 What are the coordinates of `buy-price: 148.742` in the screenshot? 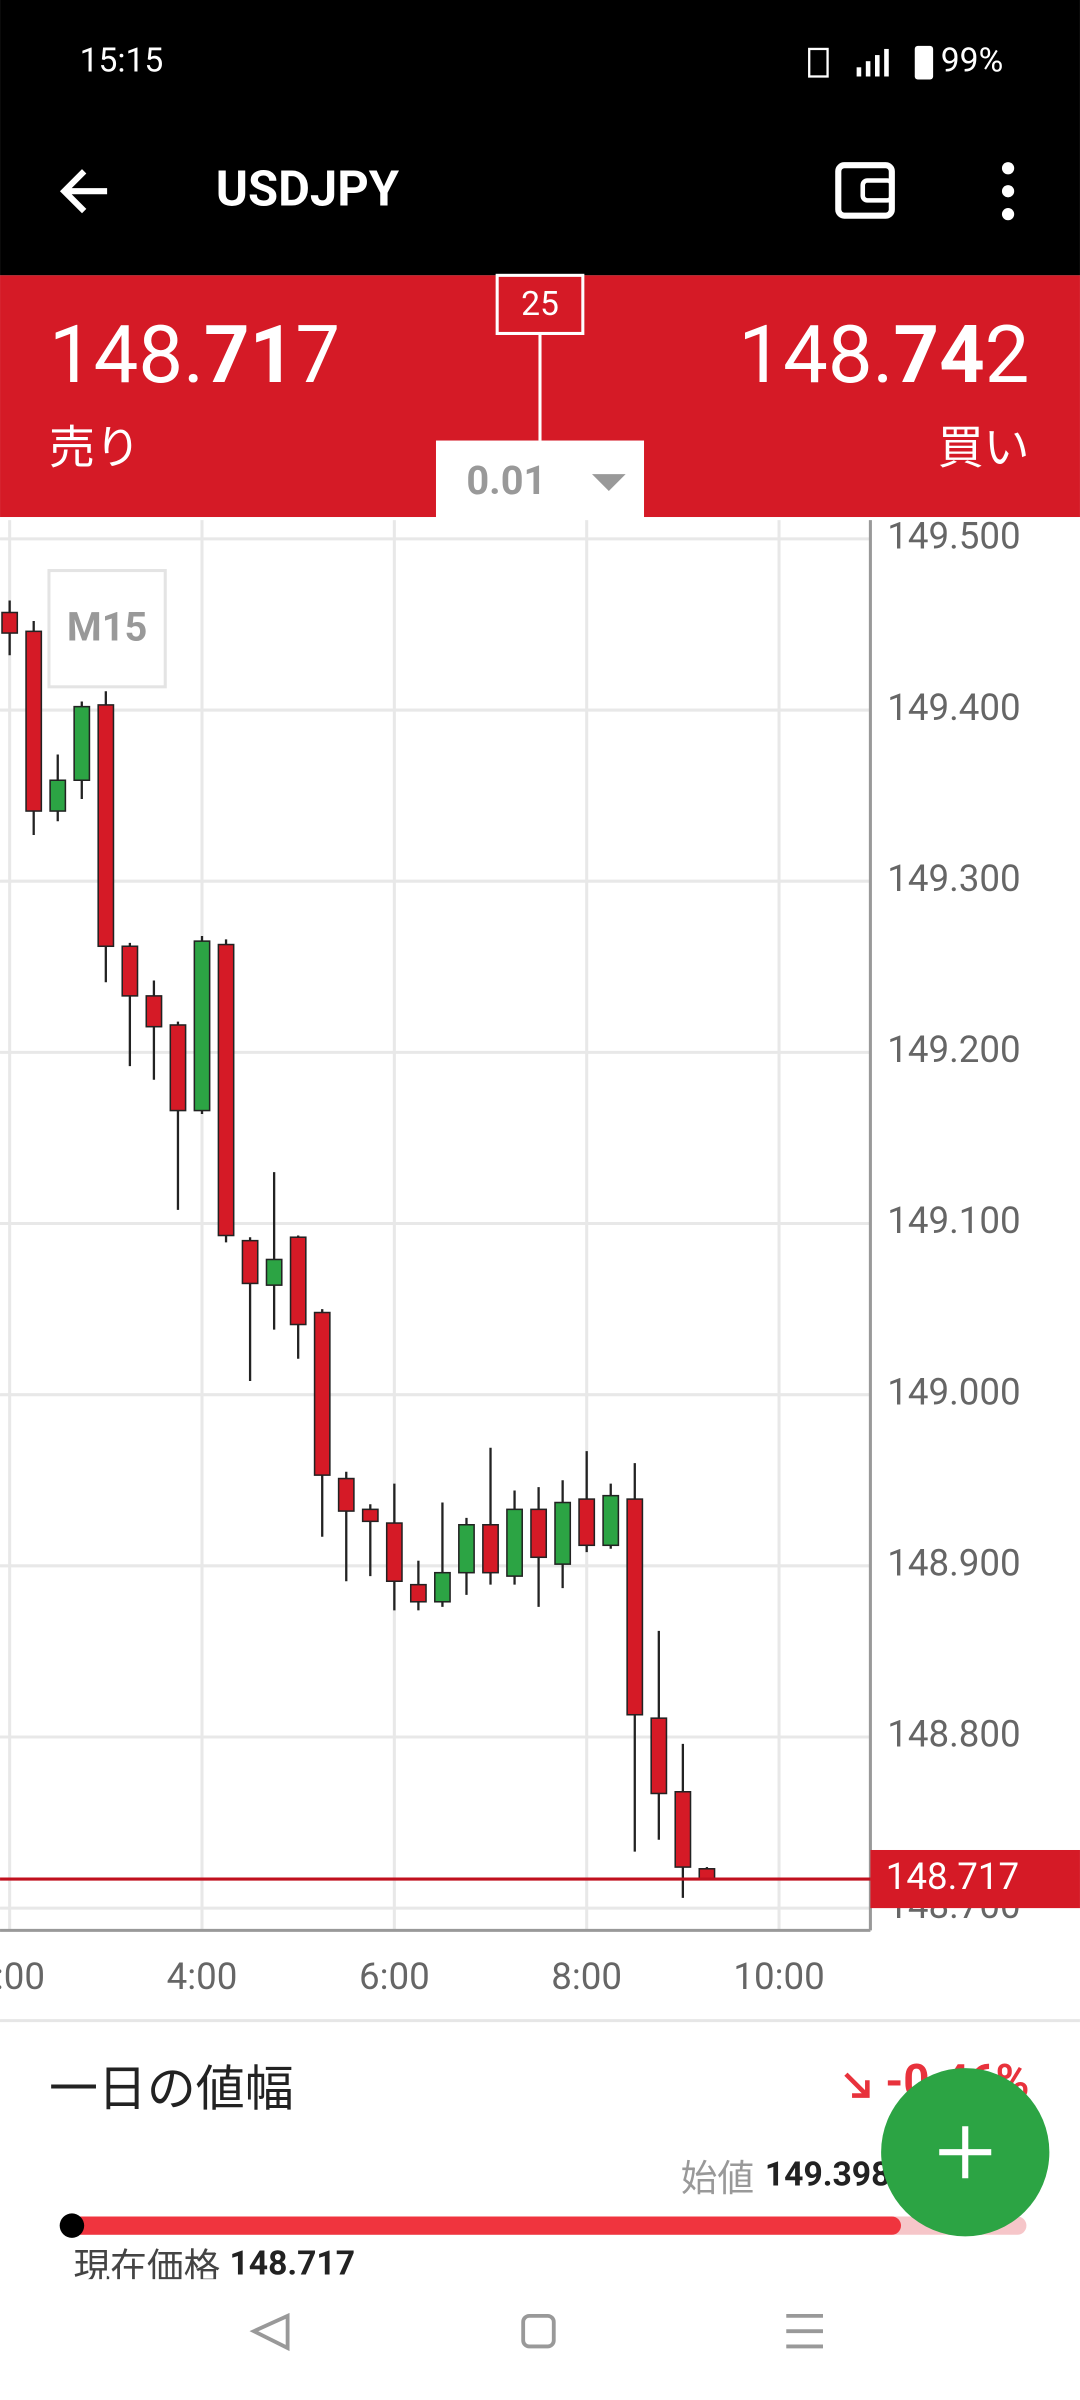 It's located at (883, 355).